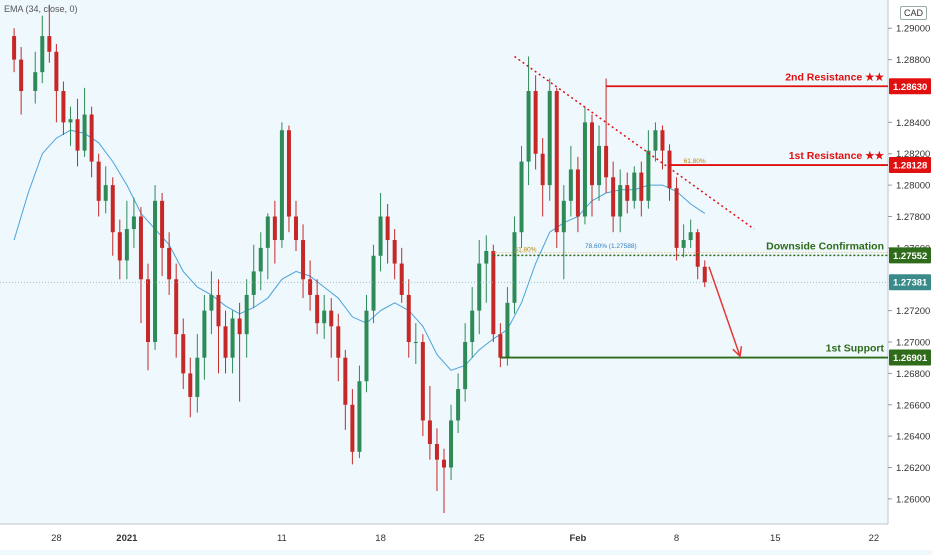  What do you see at coordinates (611, 246) in the screenshot?
I see `fib-label: 78.60% (1.27588)` at bounding box center [611, 246].